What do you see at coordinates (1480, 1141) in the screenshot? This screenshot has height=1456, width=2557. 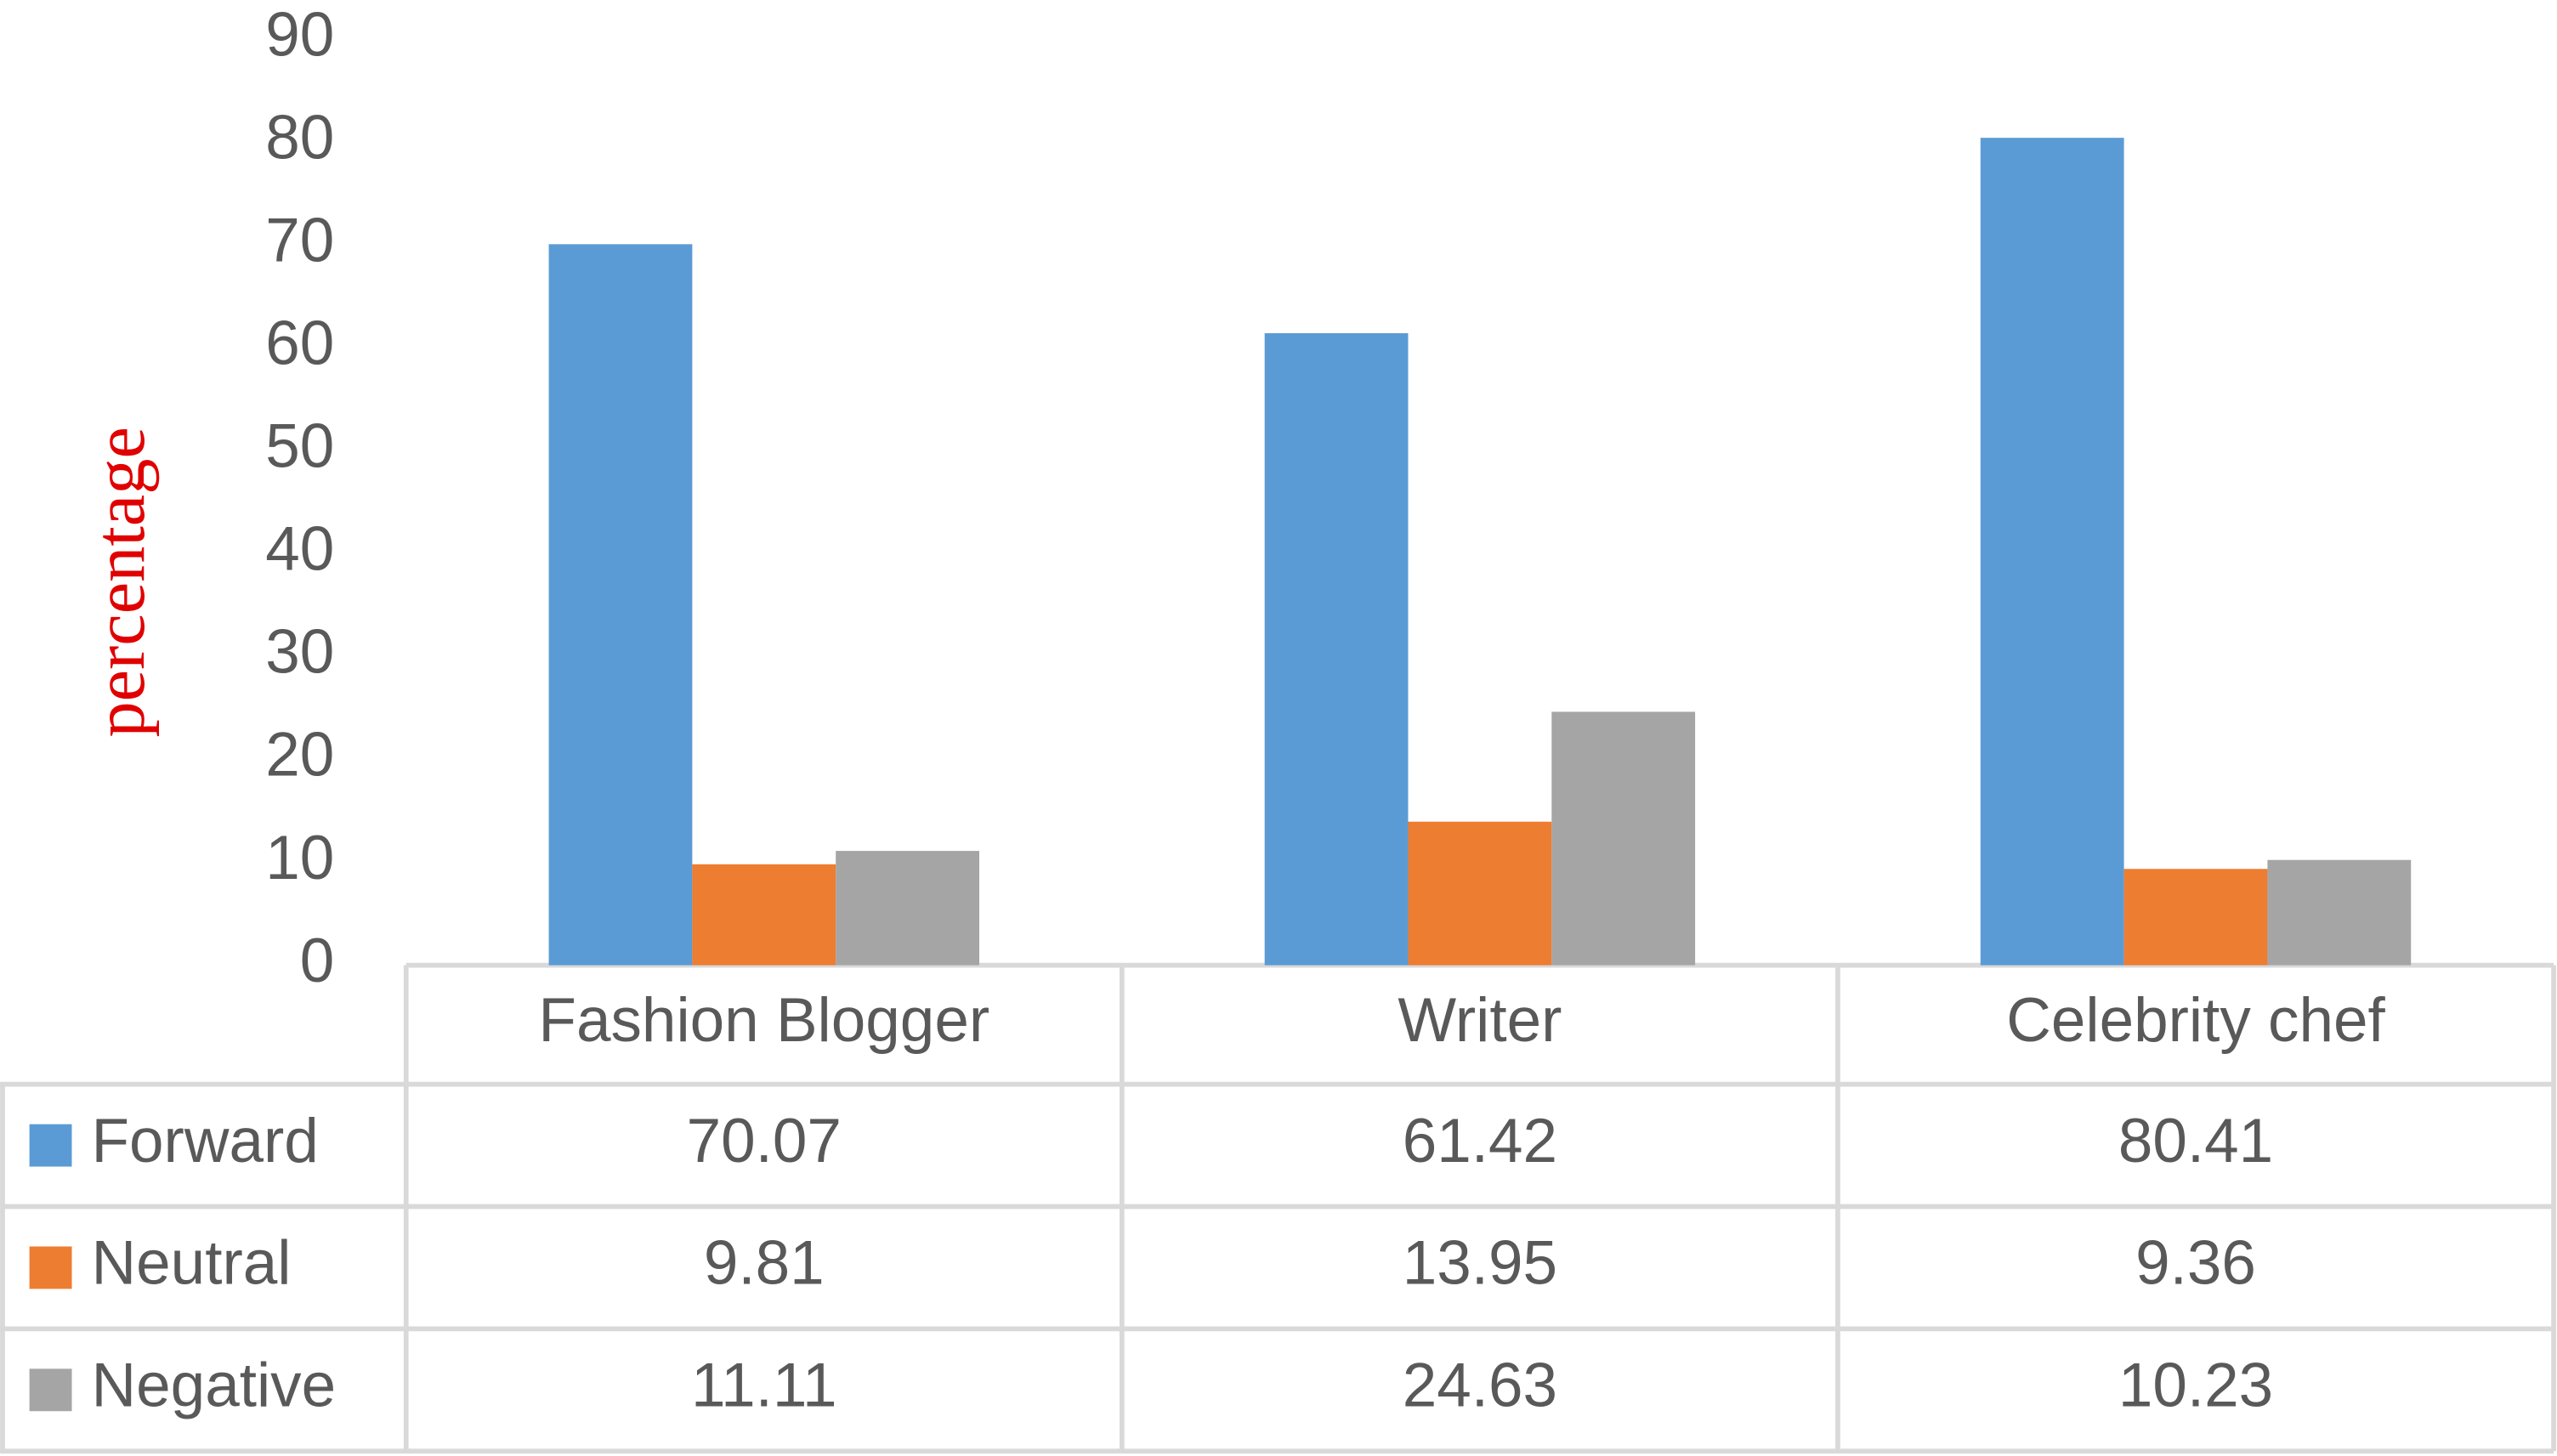 I see `table-value: 61.42` at bounding box center [1480, 1141].